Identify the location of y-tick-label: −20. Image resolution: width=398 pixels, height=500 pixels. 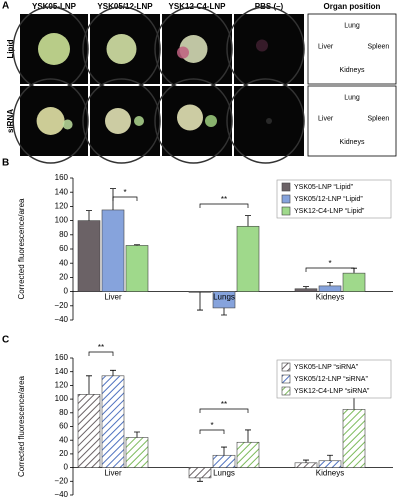
(61, 305).